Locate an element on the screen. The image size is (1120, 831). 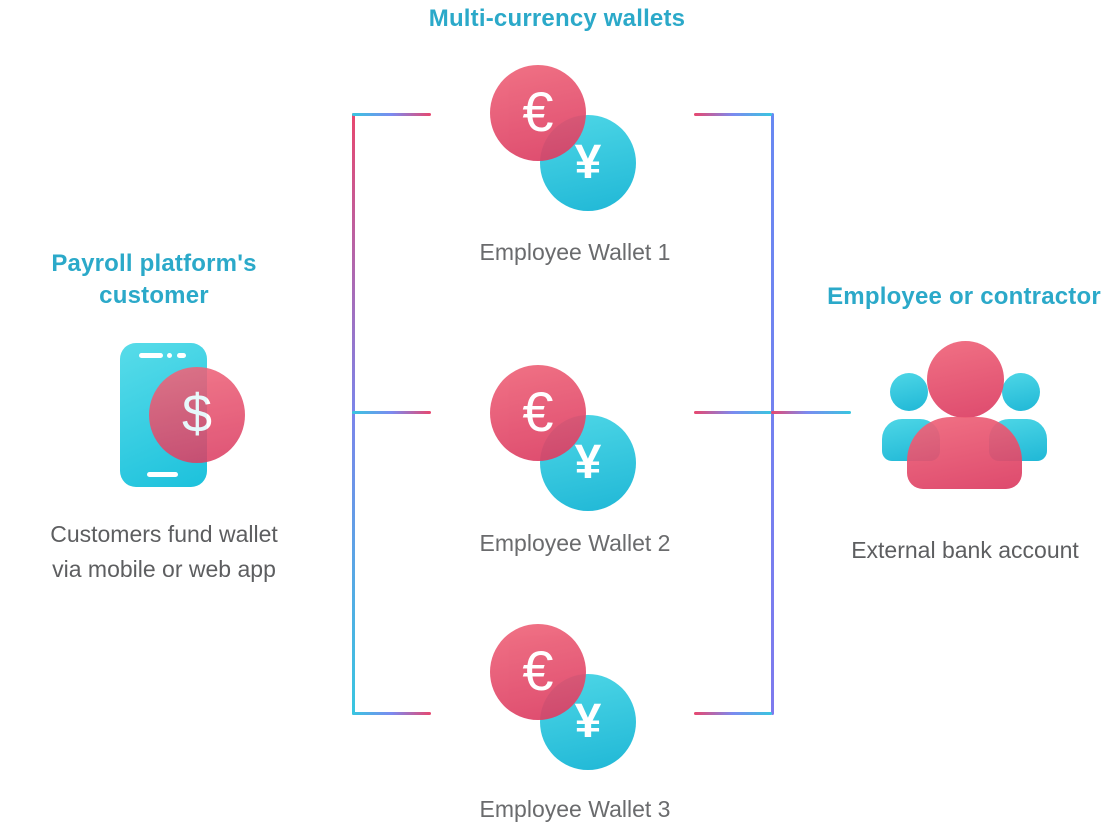
person-right-head is located at coordinates (1021, 392).